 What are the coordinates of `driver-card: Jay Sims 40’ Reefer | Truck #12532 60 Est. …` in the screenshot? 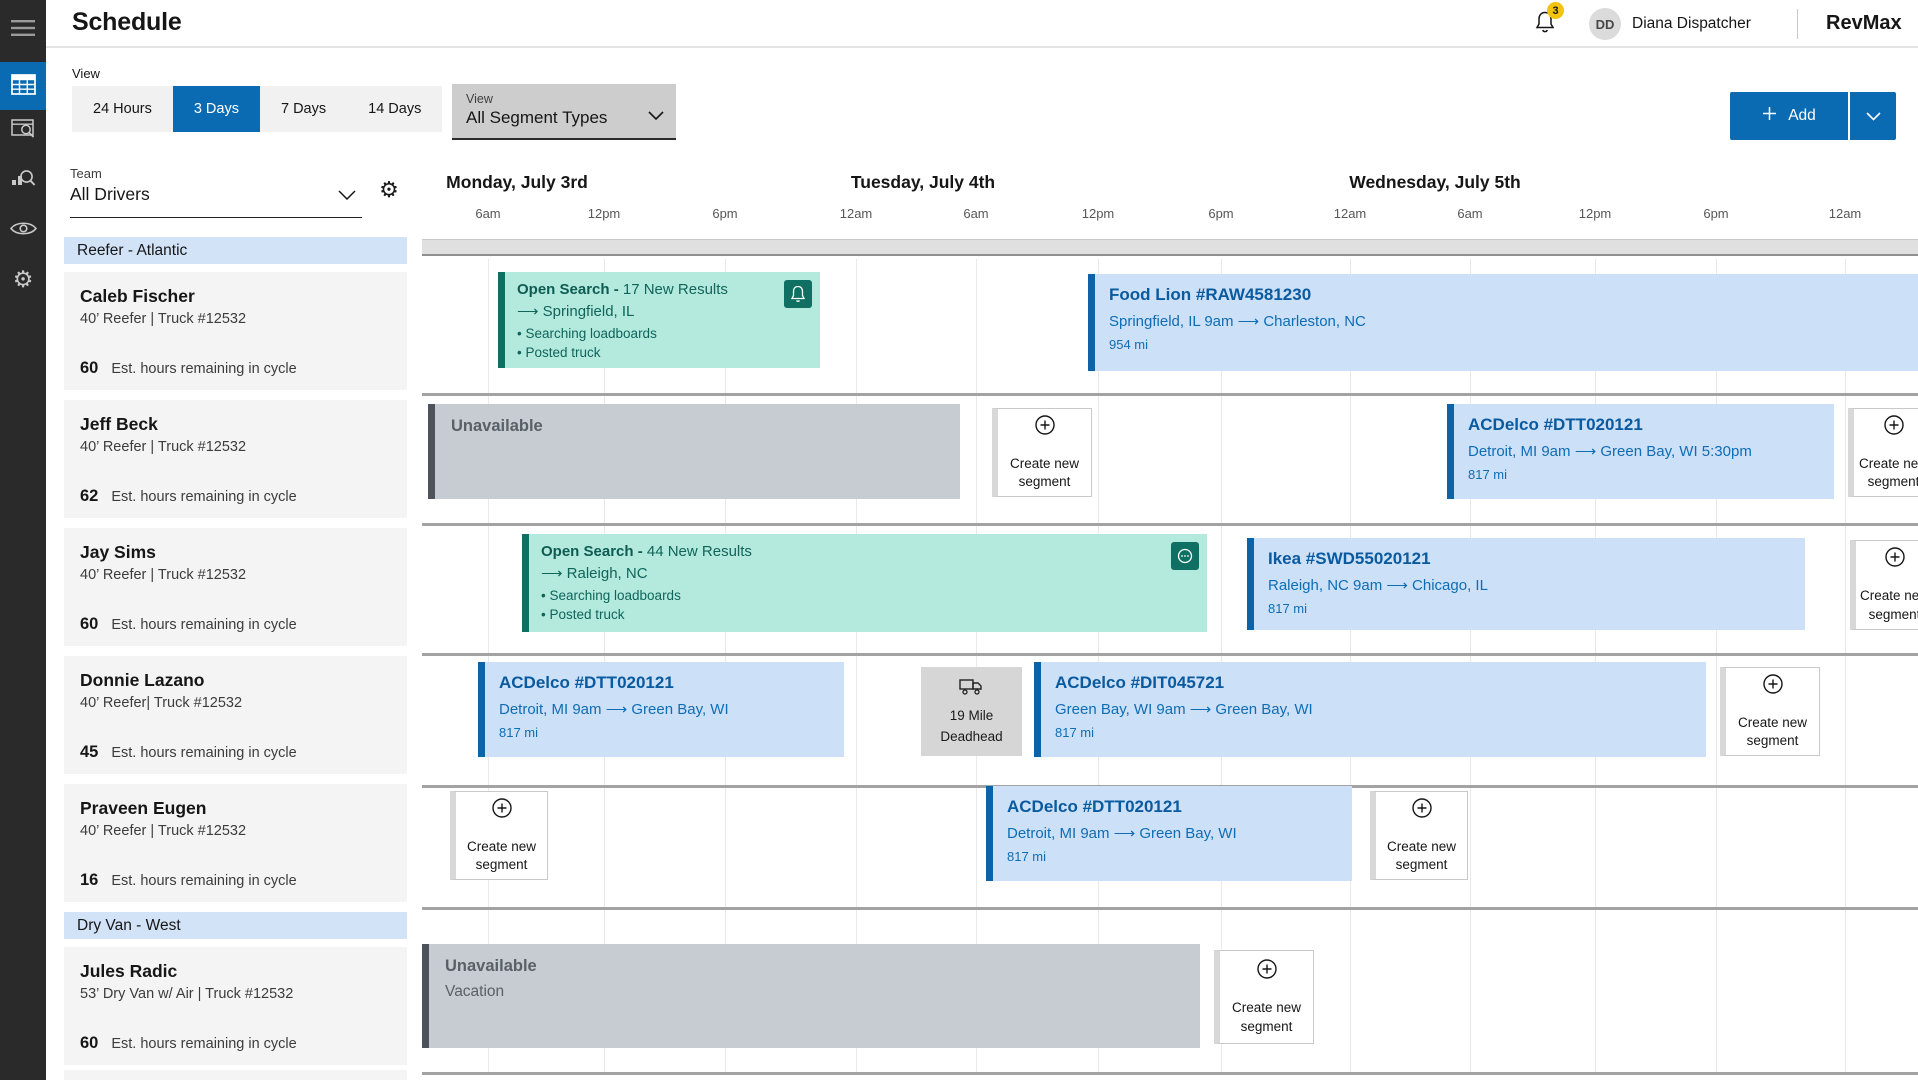 It's located at (235, 587).